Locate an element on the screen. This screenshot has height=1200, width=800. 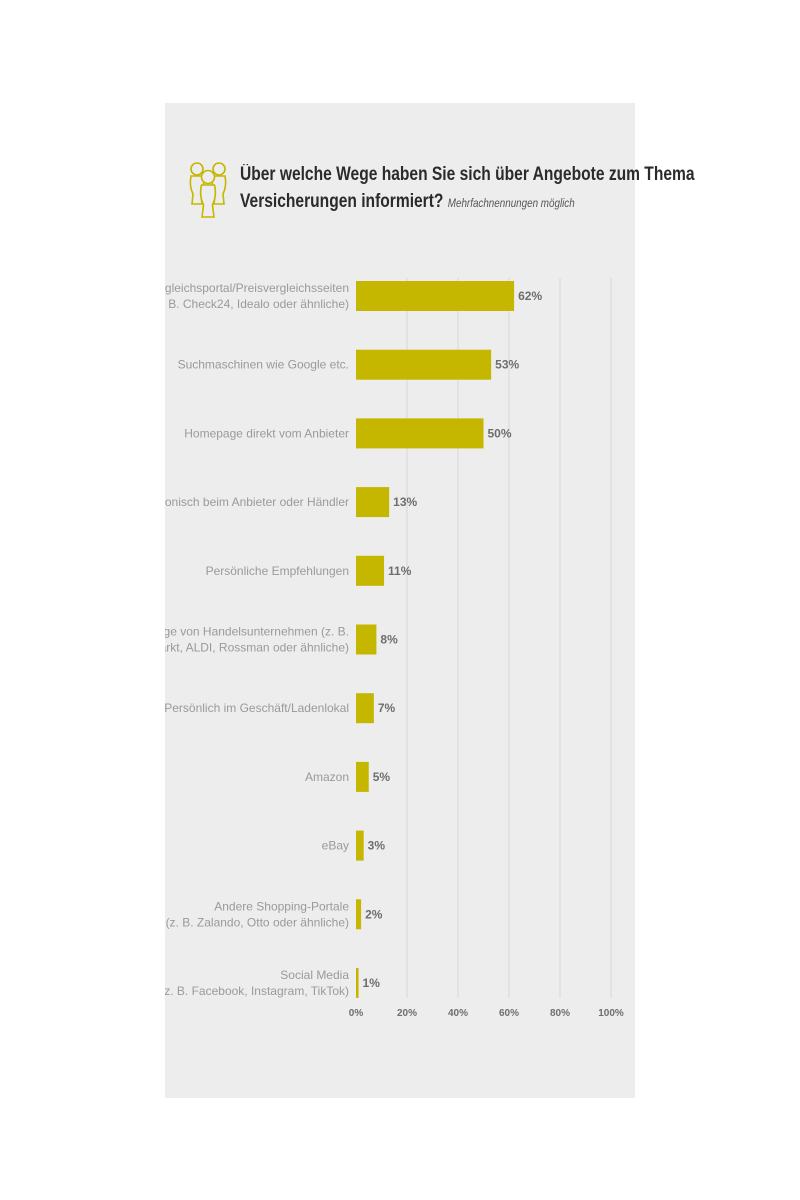
category-label: Amazon is located at coordinates (327, 777).